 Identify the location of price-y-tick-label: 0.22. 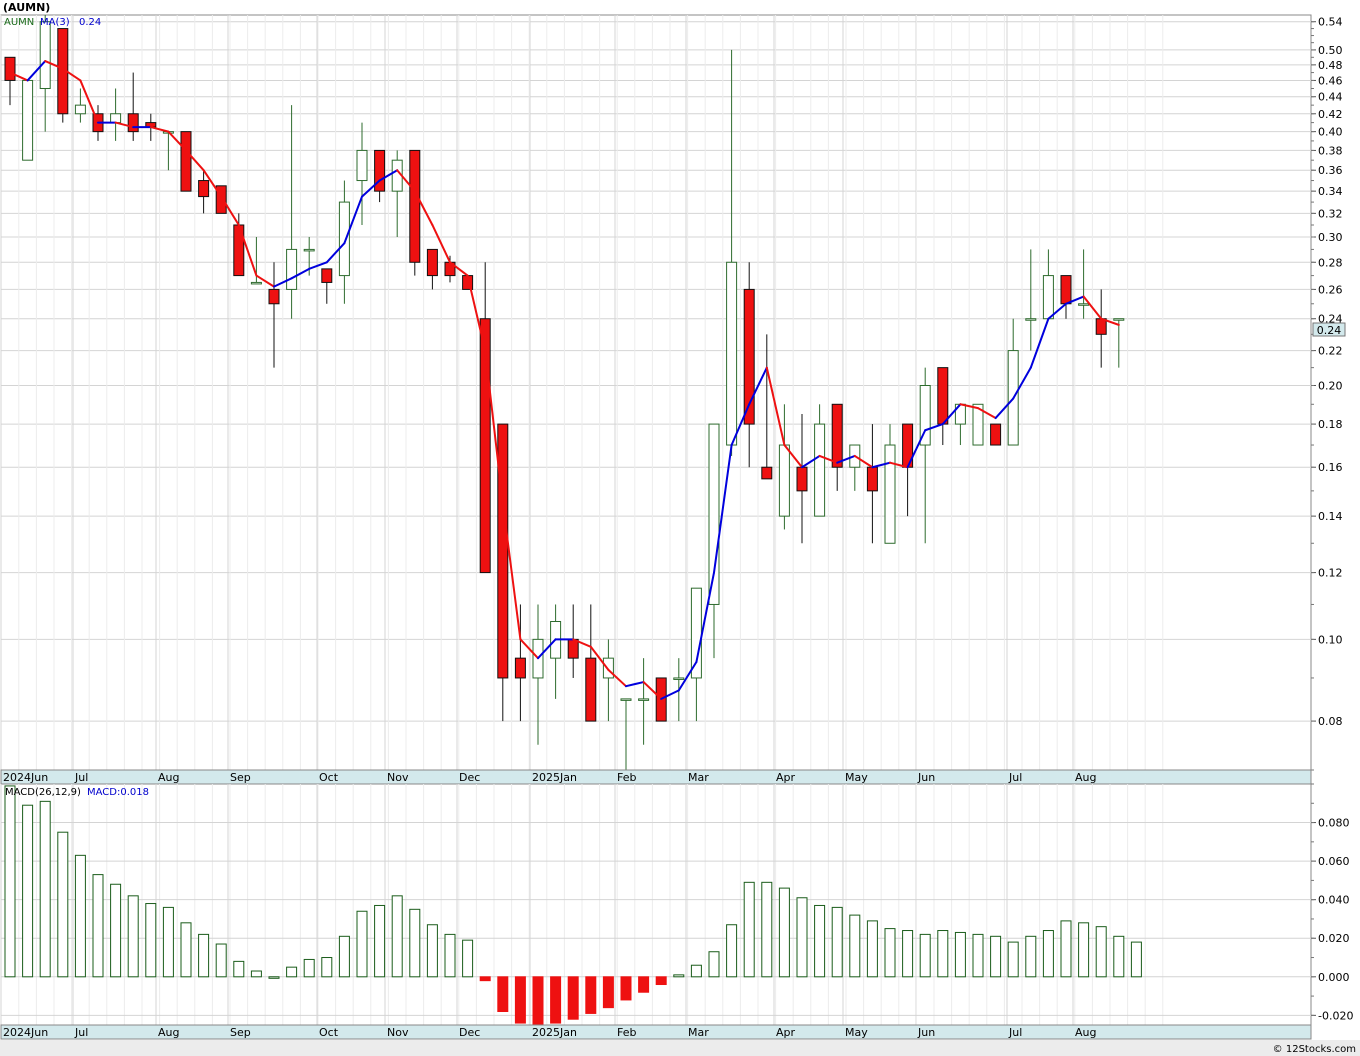
(1330, 351).